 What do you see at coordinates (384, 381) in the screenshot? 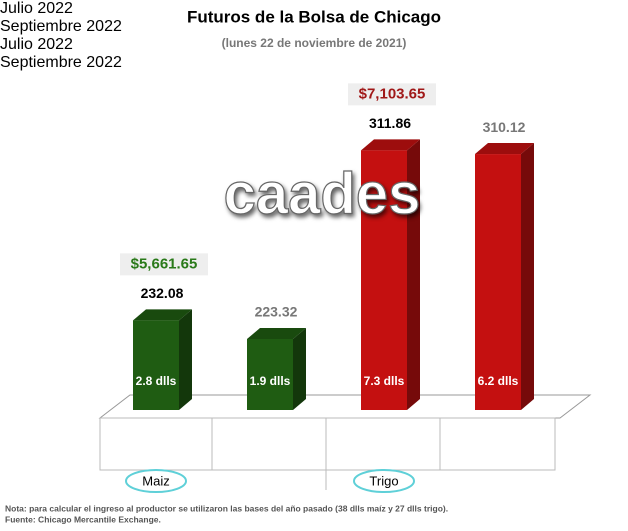
I see `bar-label: 7.3 dlls` at bounding box center [384, 381].